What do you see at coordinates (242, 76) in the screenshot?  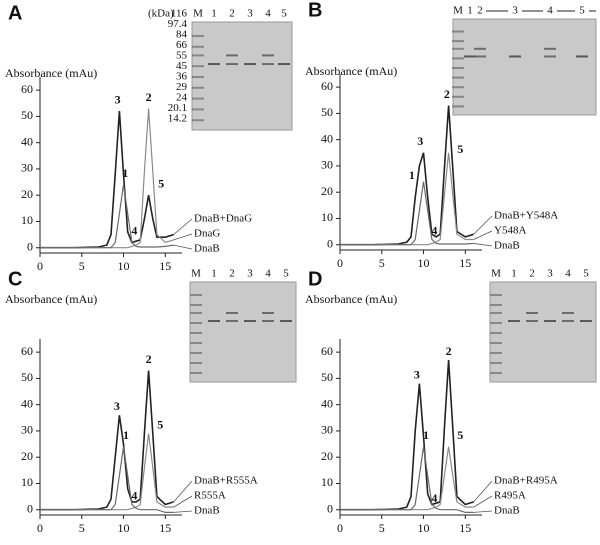 I see `gel-image` at bounding box center [242, 76].